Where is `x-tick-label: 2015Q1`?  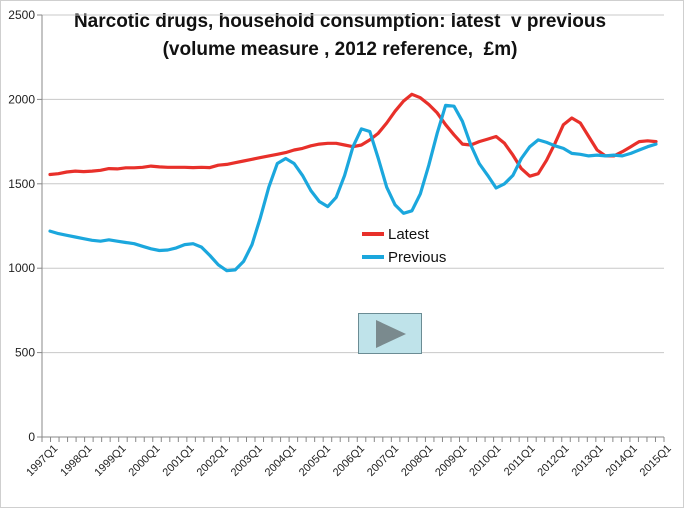 x-tick-label: 2015Q1 is located at coordinates (656, 461).